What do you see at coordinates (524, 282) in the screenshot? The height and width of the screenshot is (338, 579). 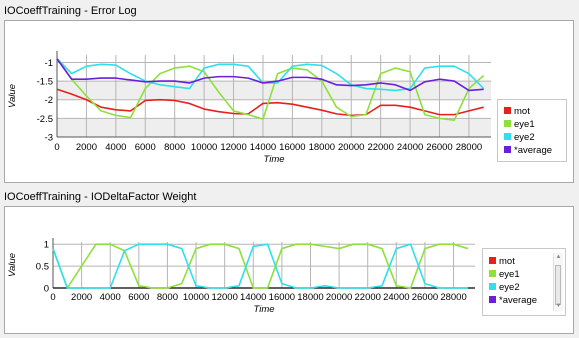 I see `delta-factor-legend: mot eye1 eye2 *average ▲ ▼` at bounding box center [524, 282].